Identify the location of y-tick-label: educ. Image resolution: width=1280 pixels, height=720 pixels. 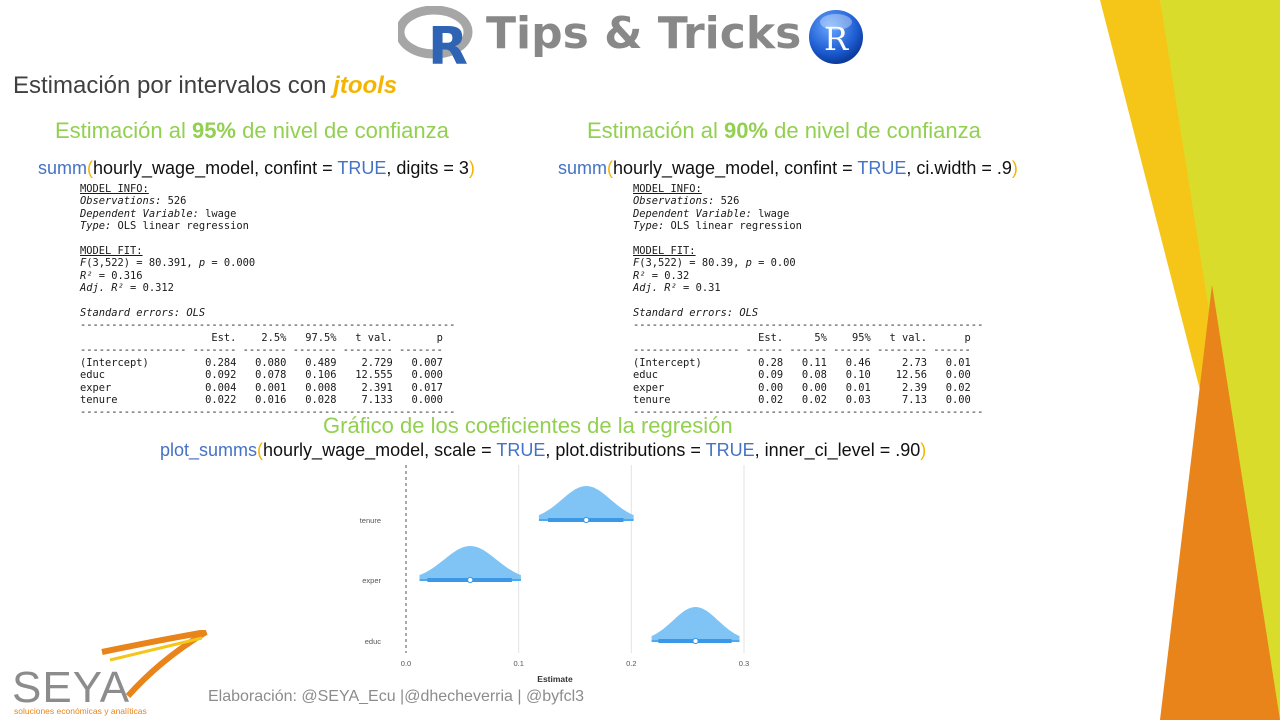
(373, 641).